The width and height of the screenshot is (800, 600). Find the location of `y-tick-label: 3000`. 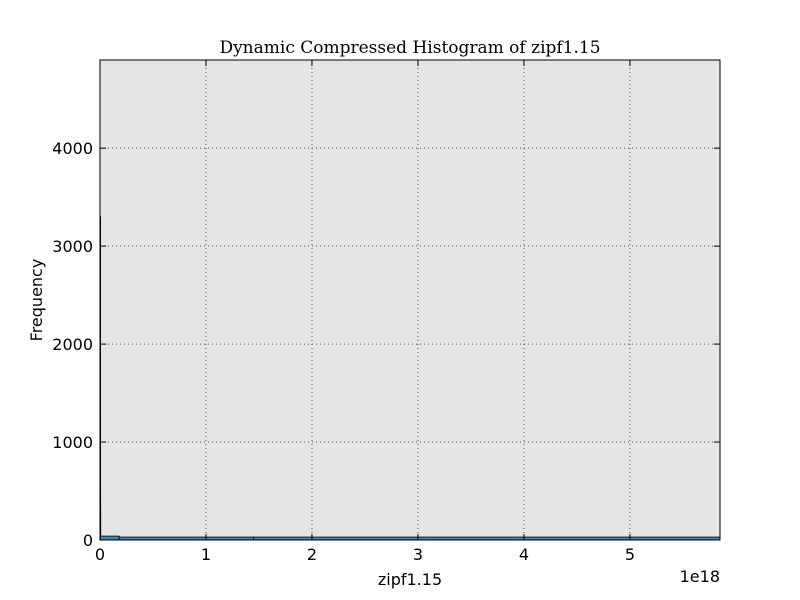

y-tick-label: 3000 is located at coordinates (72, 246).